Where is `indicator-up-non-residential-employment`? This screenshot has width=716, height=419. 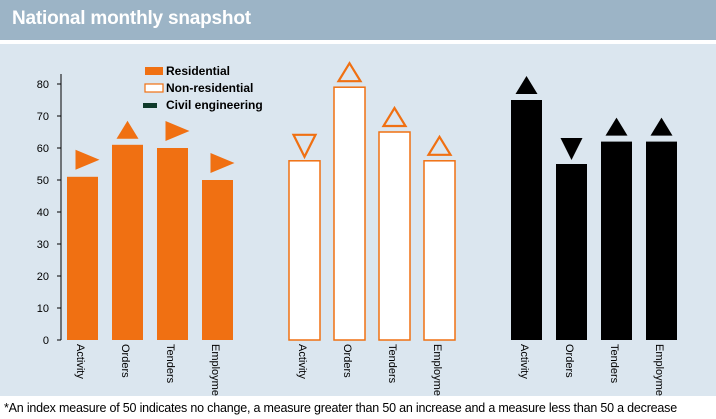 indicator-up-non-residential-employment is located at coordinates (439, 145).